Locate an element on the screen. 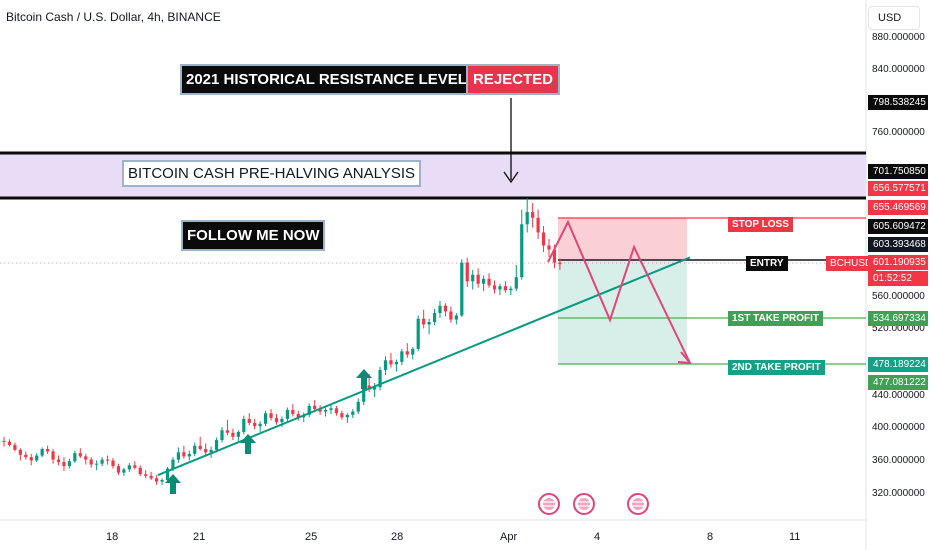  analysis-title-label: BITCOIN CASH PRE-HALVING ANALYSIS is located at coordinates (272, 173).